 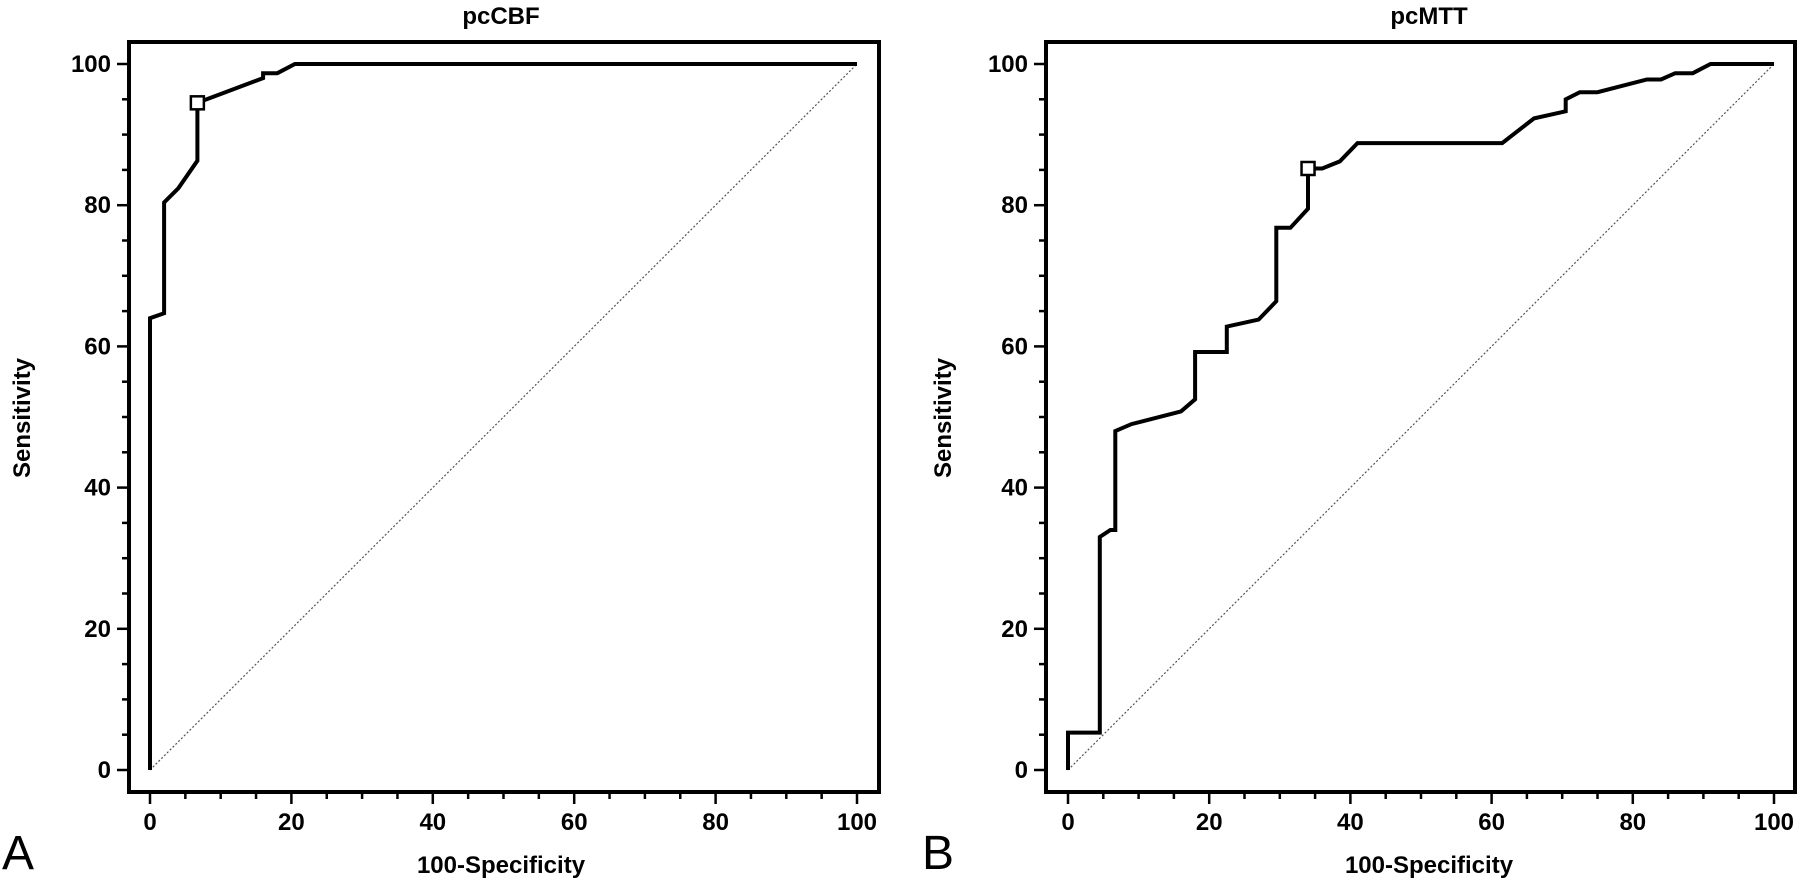 I want to click on panel-b-ylabel: Sensitivity, so click(x=943, y=417).